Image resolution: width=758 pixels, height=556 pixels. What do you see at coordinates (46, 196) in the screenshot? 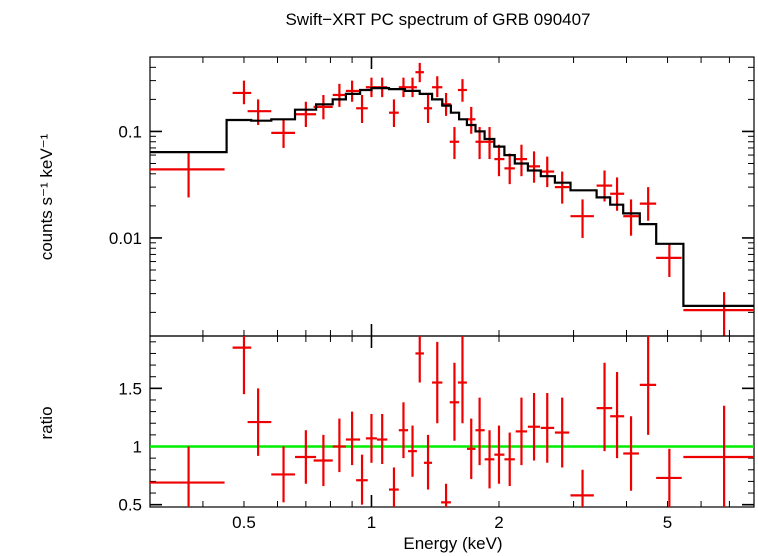
I see `y-axis-label-spectrum: counts s⁻¹ keV⁻¹` at bounding box center [46, 196].